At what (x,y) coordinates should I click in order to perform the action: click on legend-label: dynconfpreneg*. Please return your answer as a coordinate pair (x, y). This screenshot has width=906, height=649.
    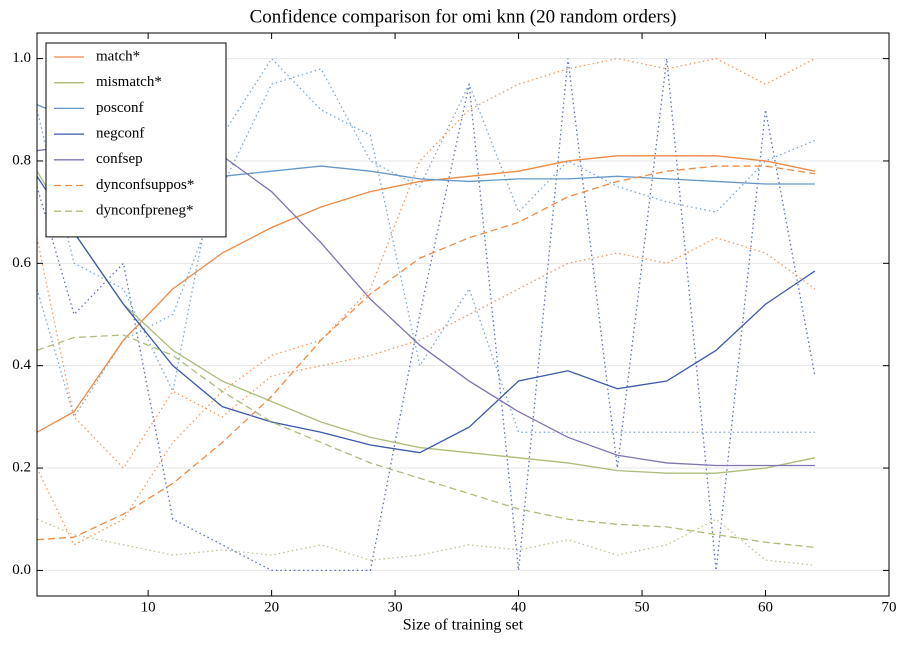
    Looking at the image, I should click on (144, 211).